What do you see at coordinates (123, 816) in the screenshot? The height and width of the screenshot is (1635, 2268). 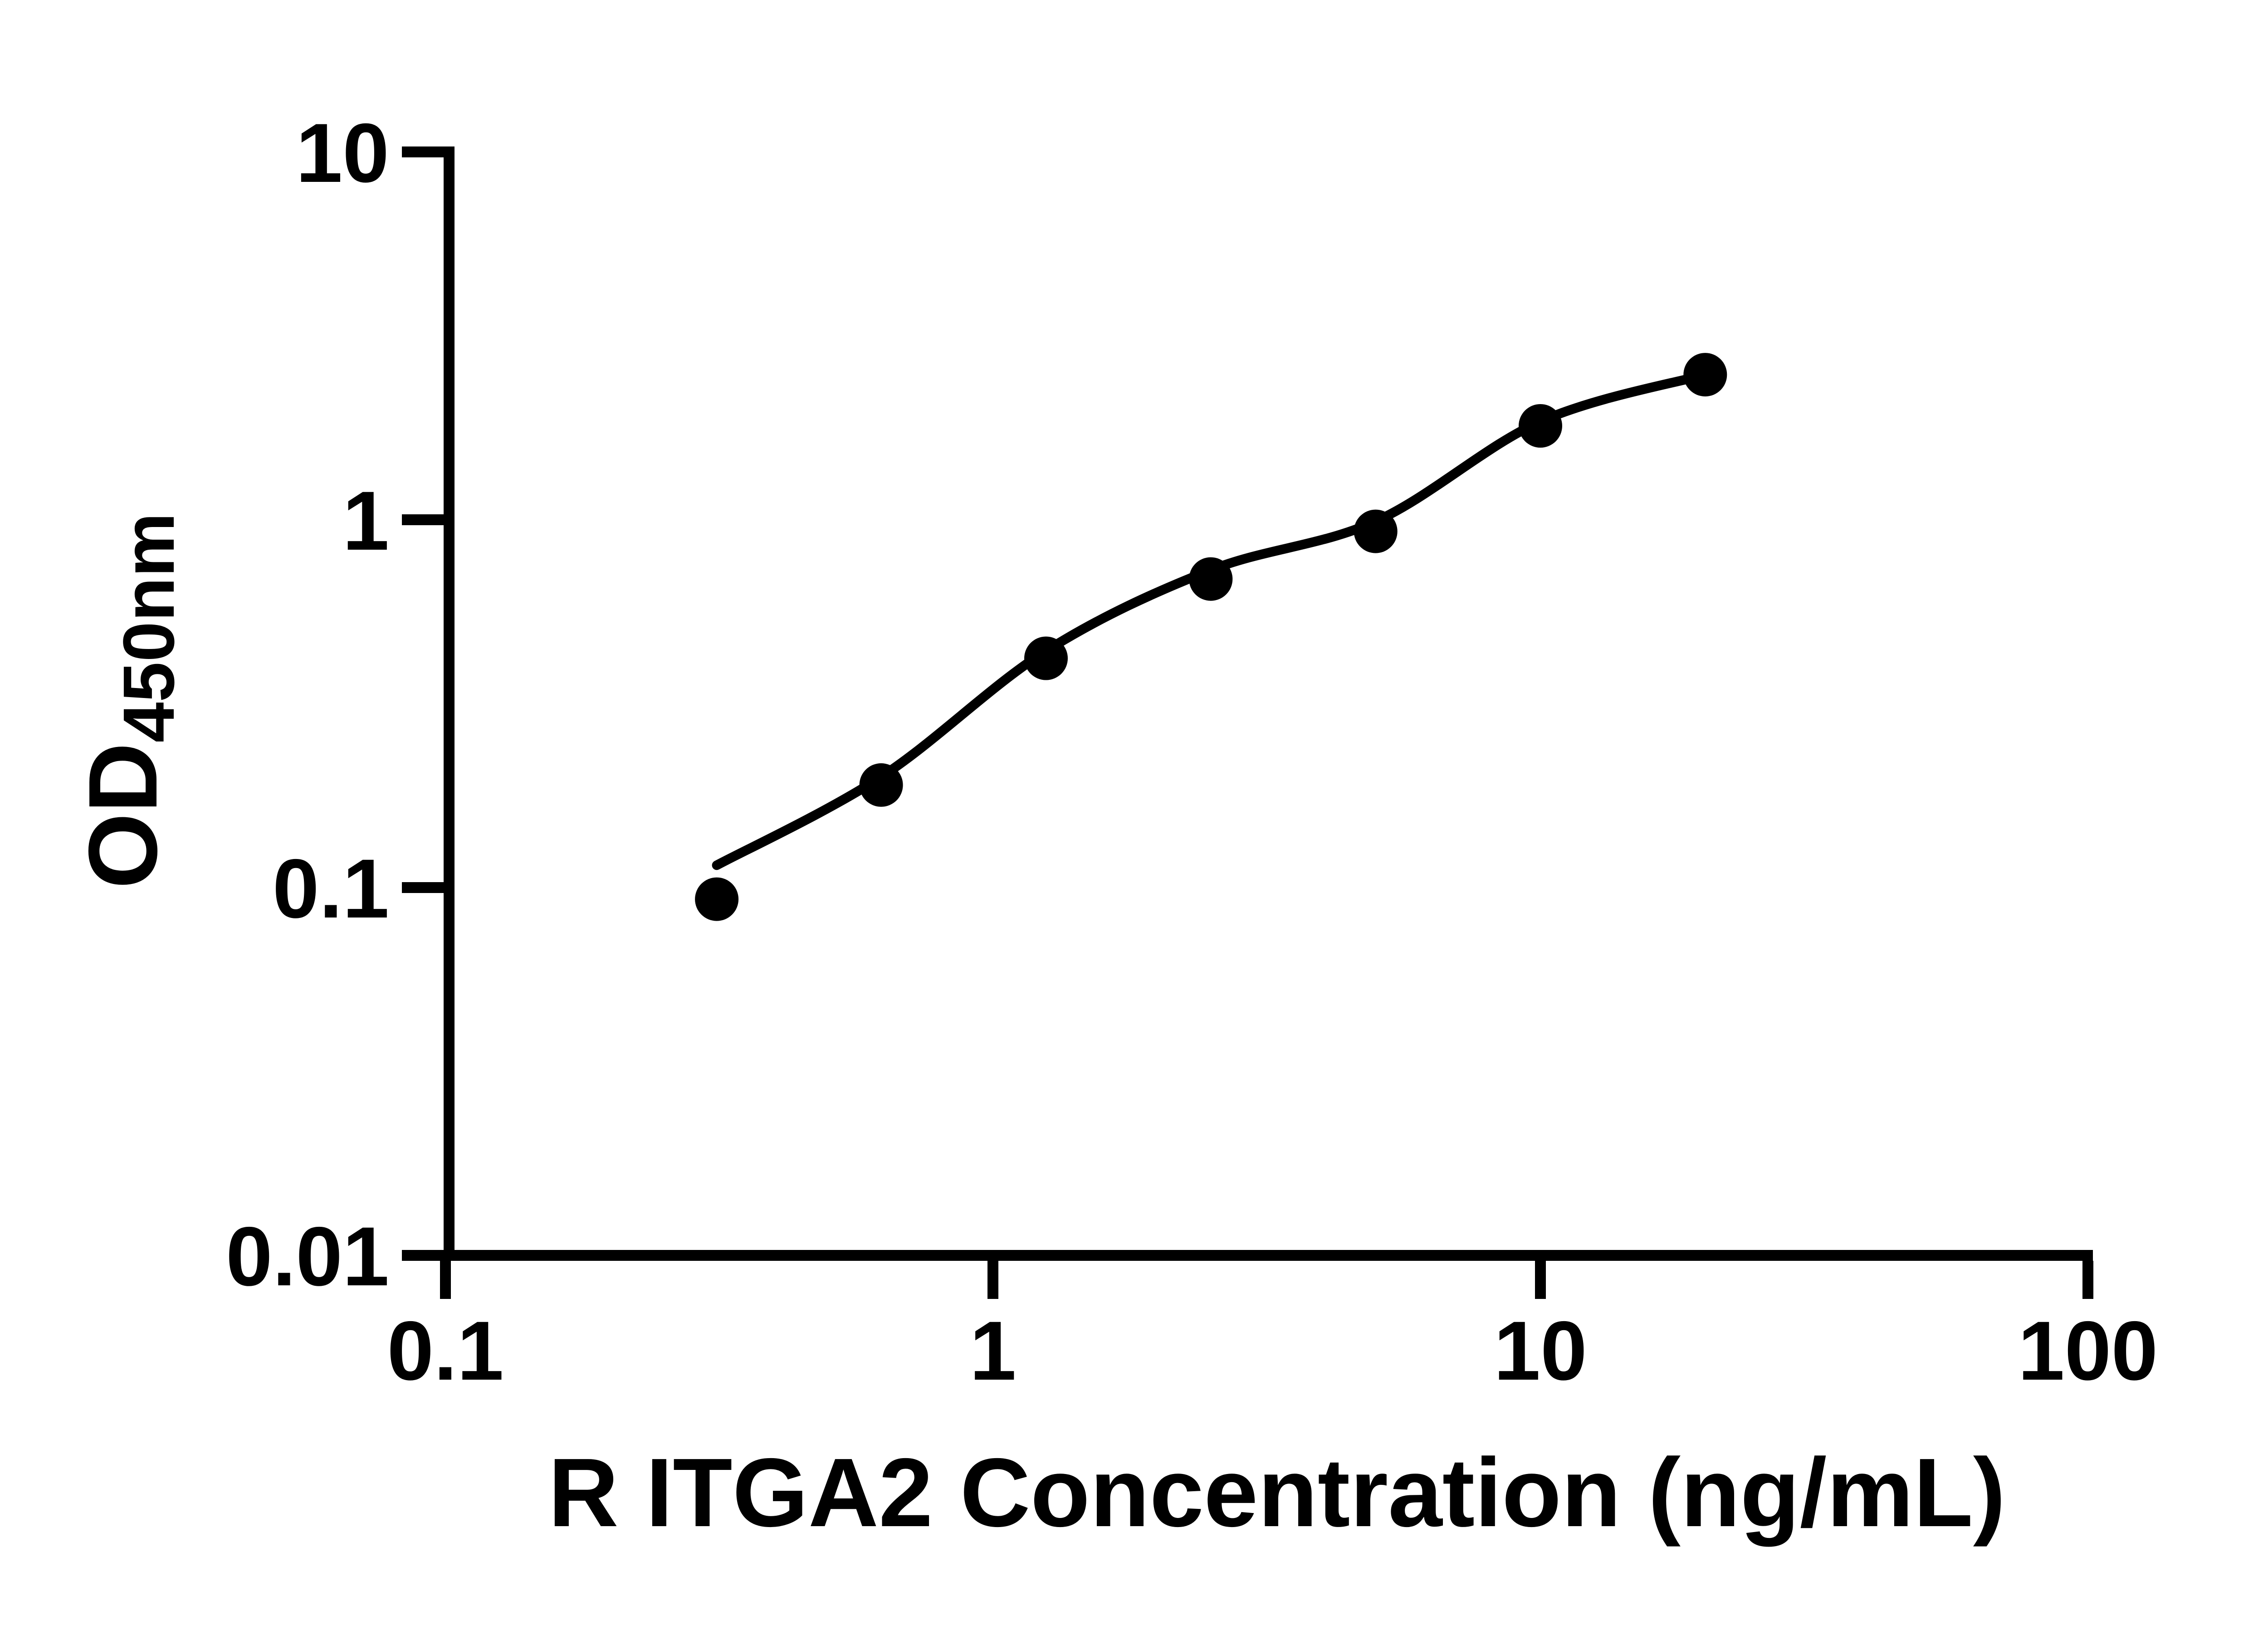 I see `y-axis-title-main: OD` at bounding box center [123, 816].